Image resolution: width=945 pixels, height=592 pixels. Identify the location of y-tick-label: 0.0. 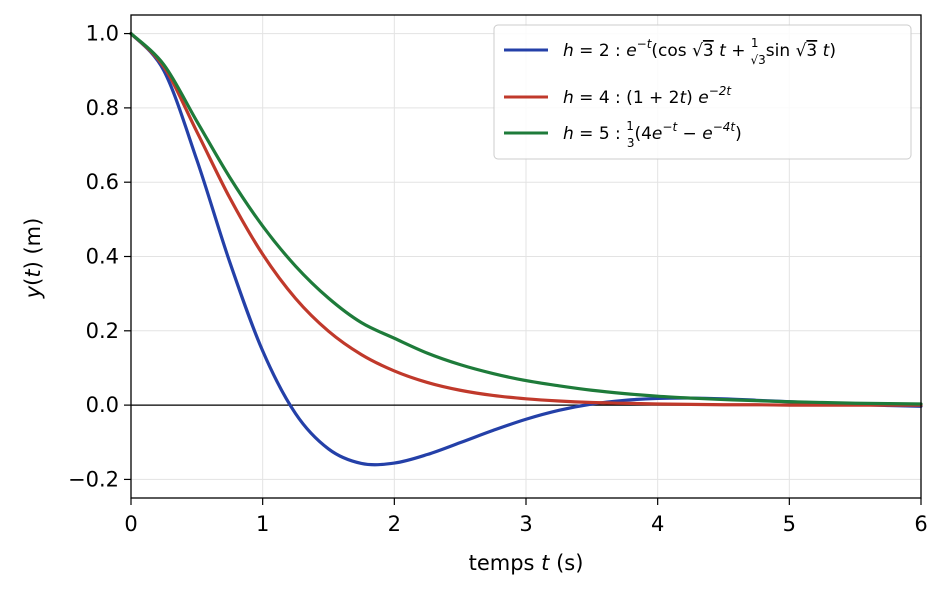
(102, 405).